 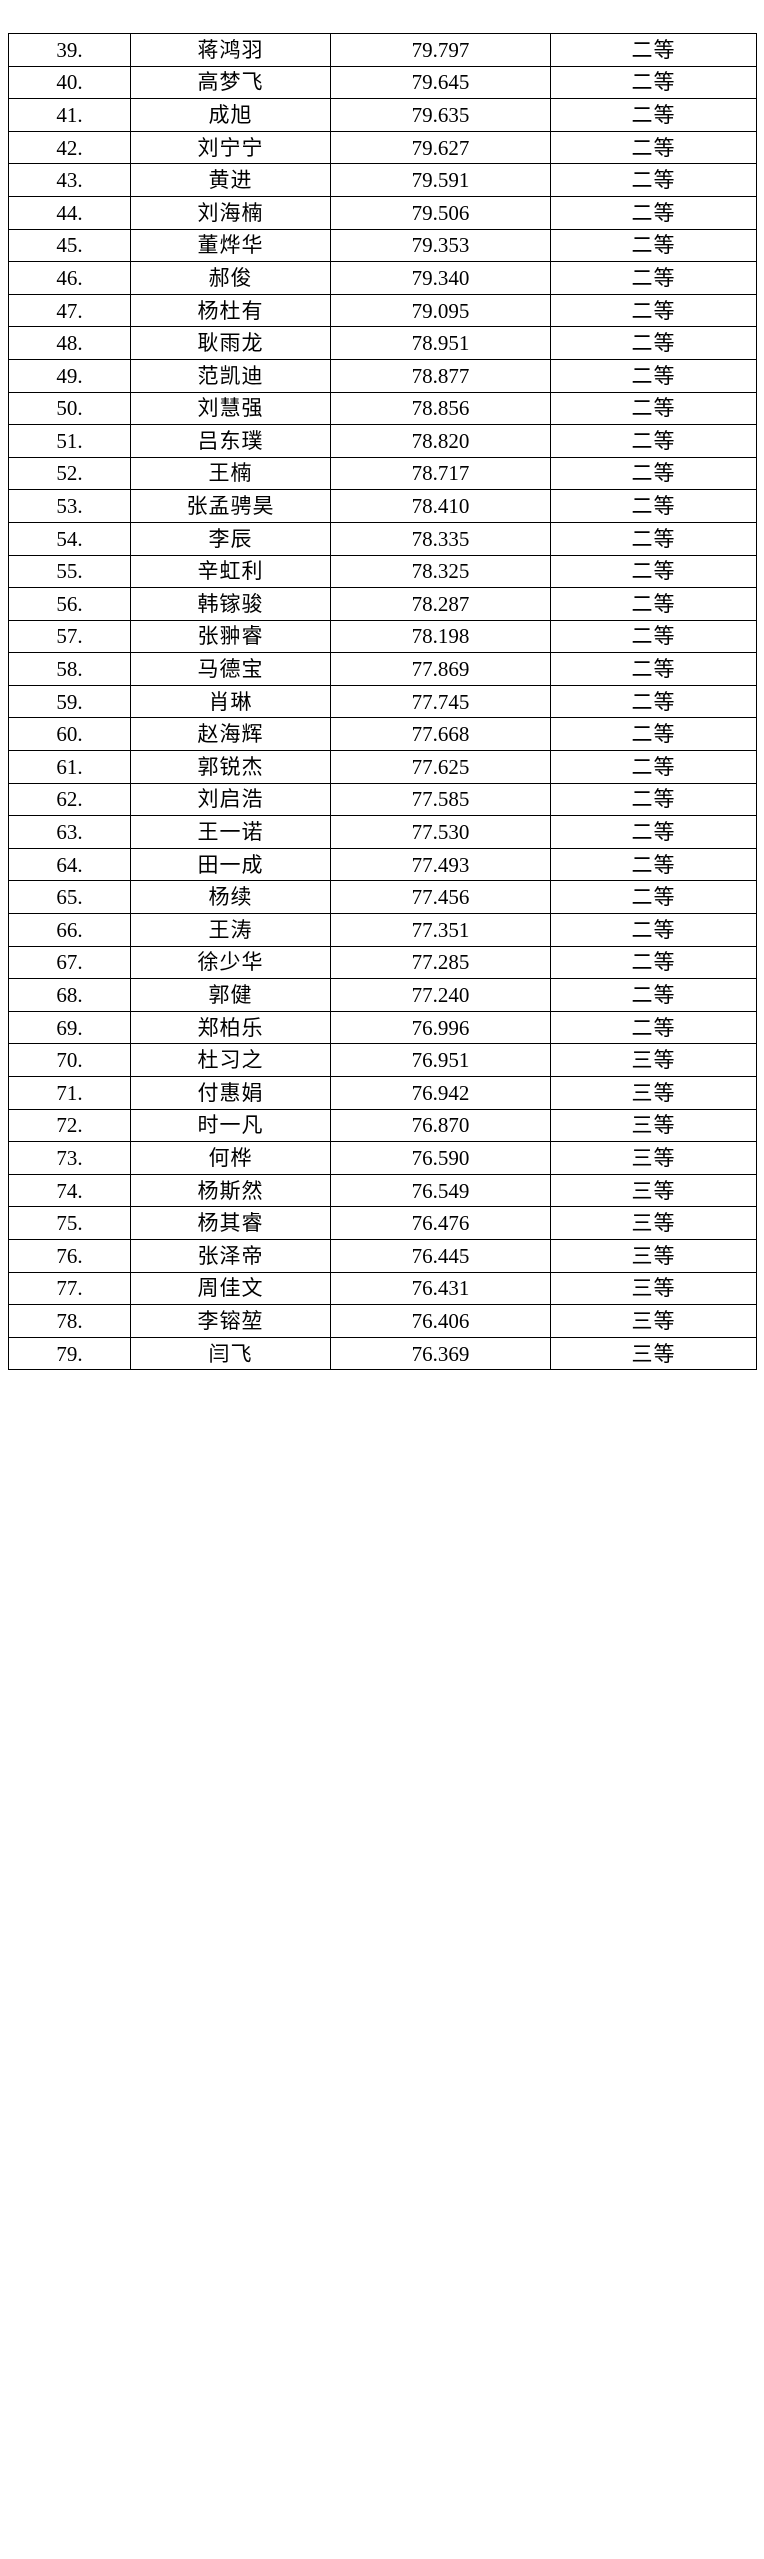 I want to click on table-row: 45. 董烨华 79.353 二等, so click(x=382, y=245).